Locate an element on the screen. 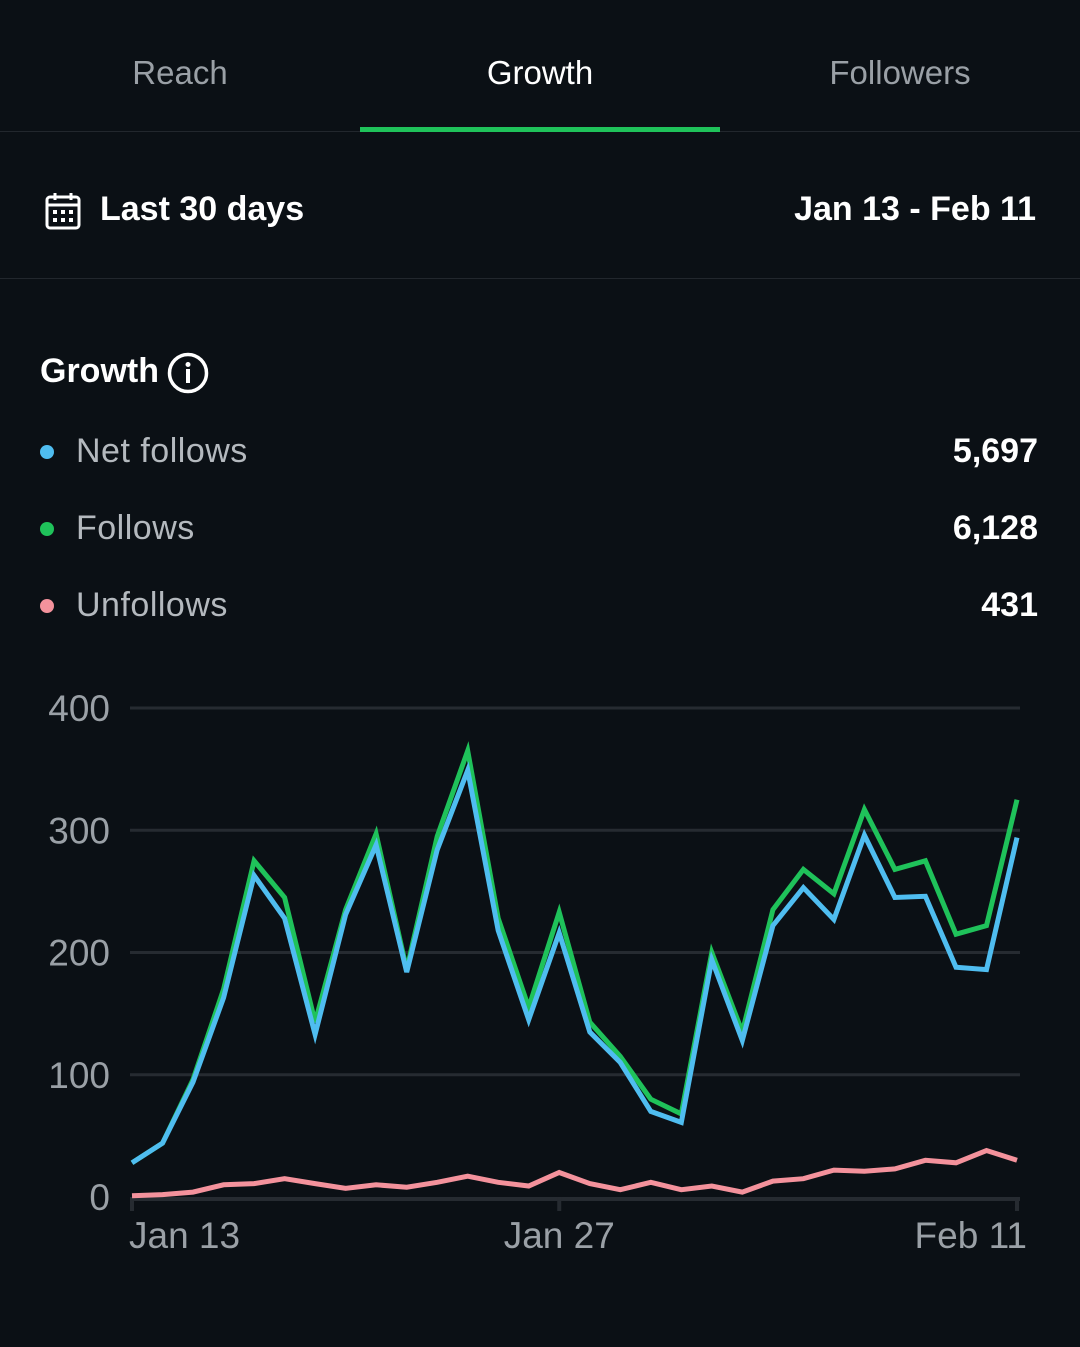 This screenshot has width=1080, height=1347. legend-name: Unfollows is located at coordinates (152, 605).